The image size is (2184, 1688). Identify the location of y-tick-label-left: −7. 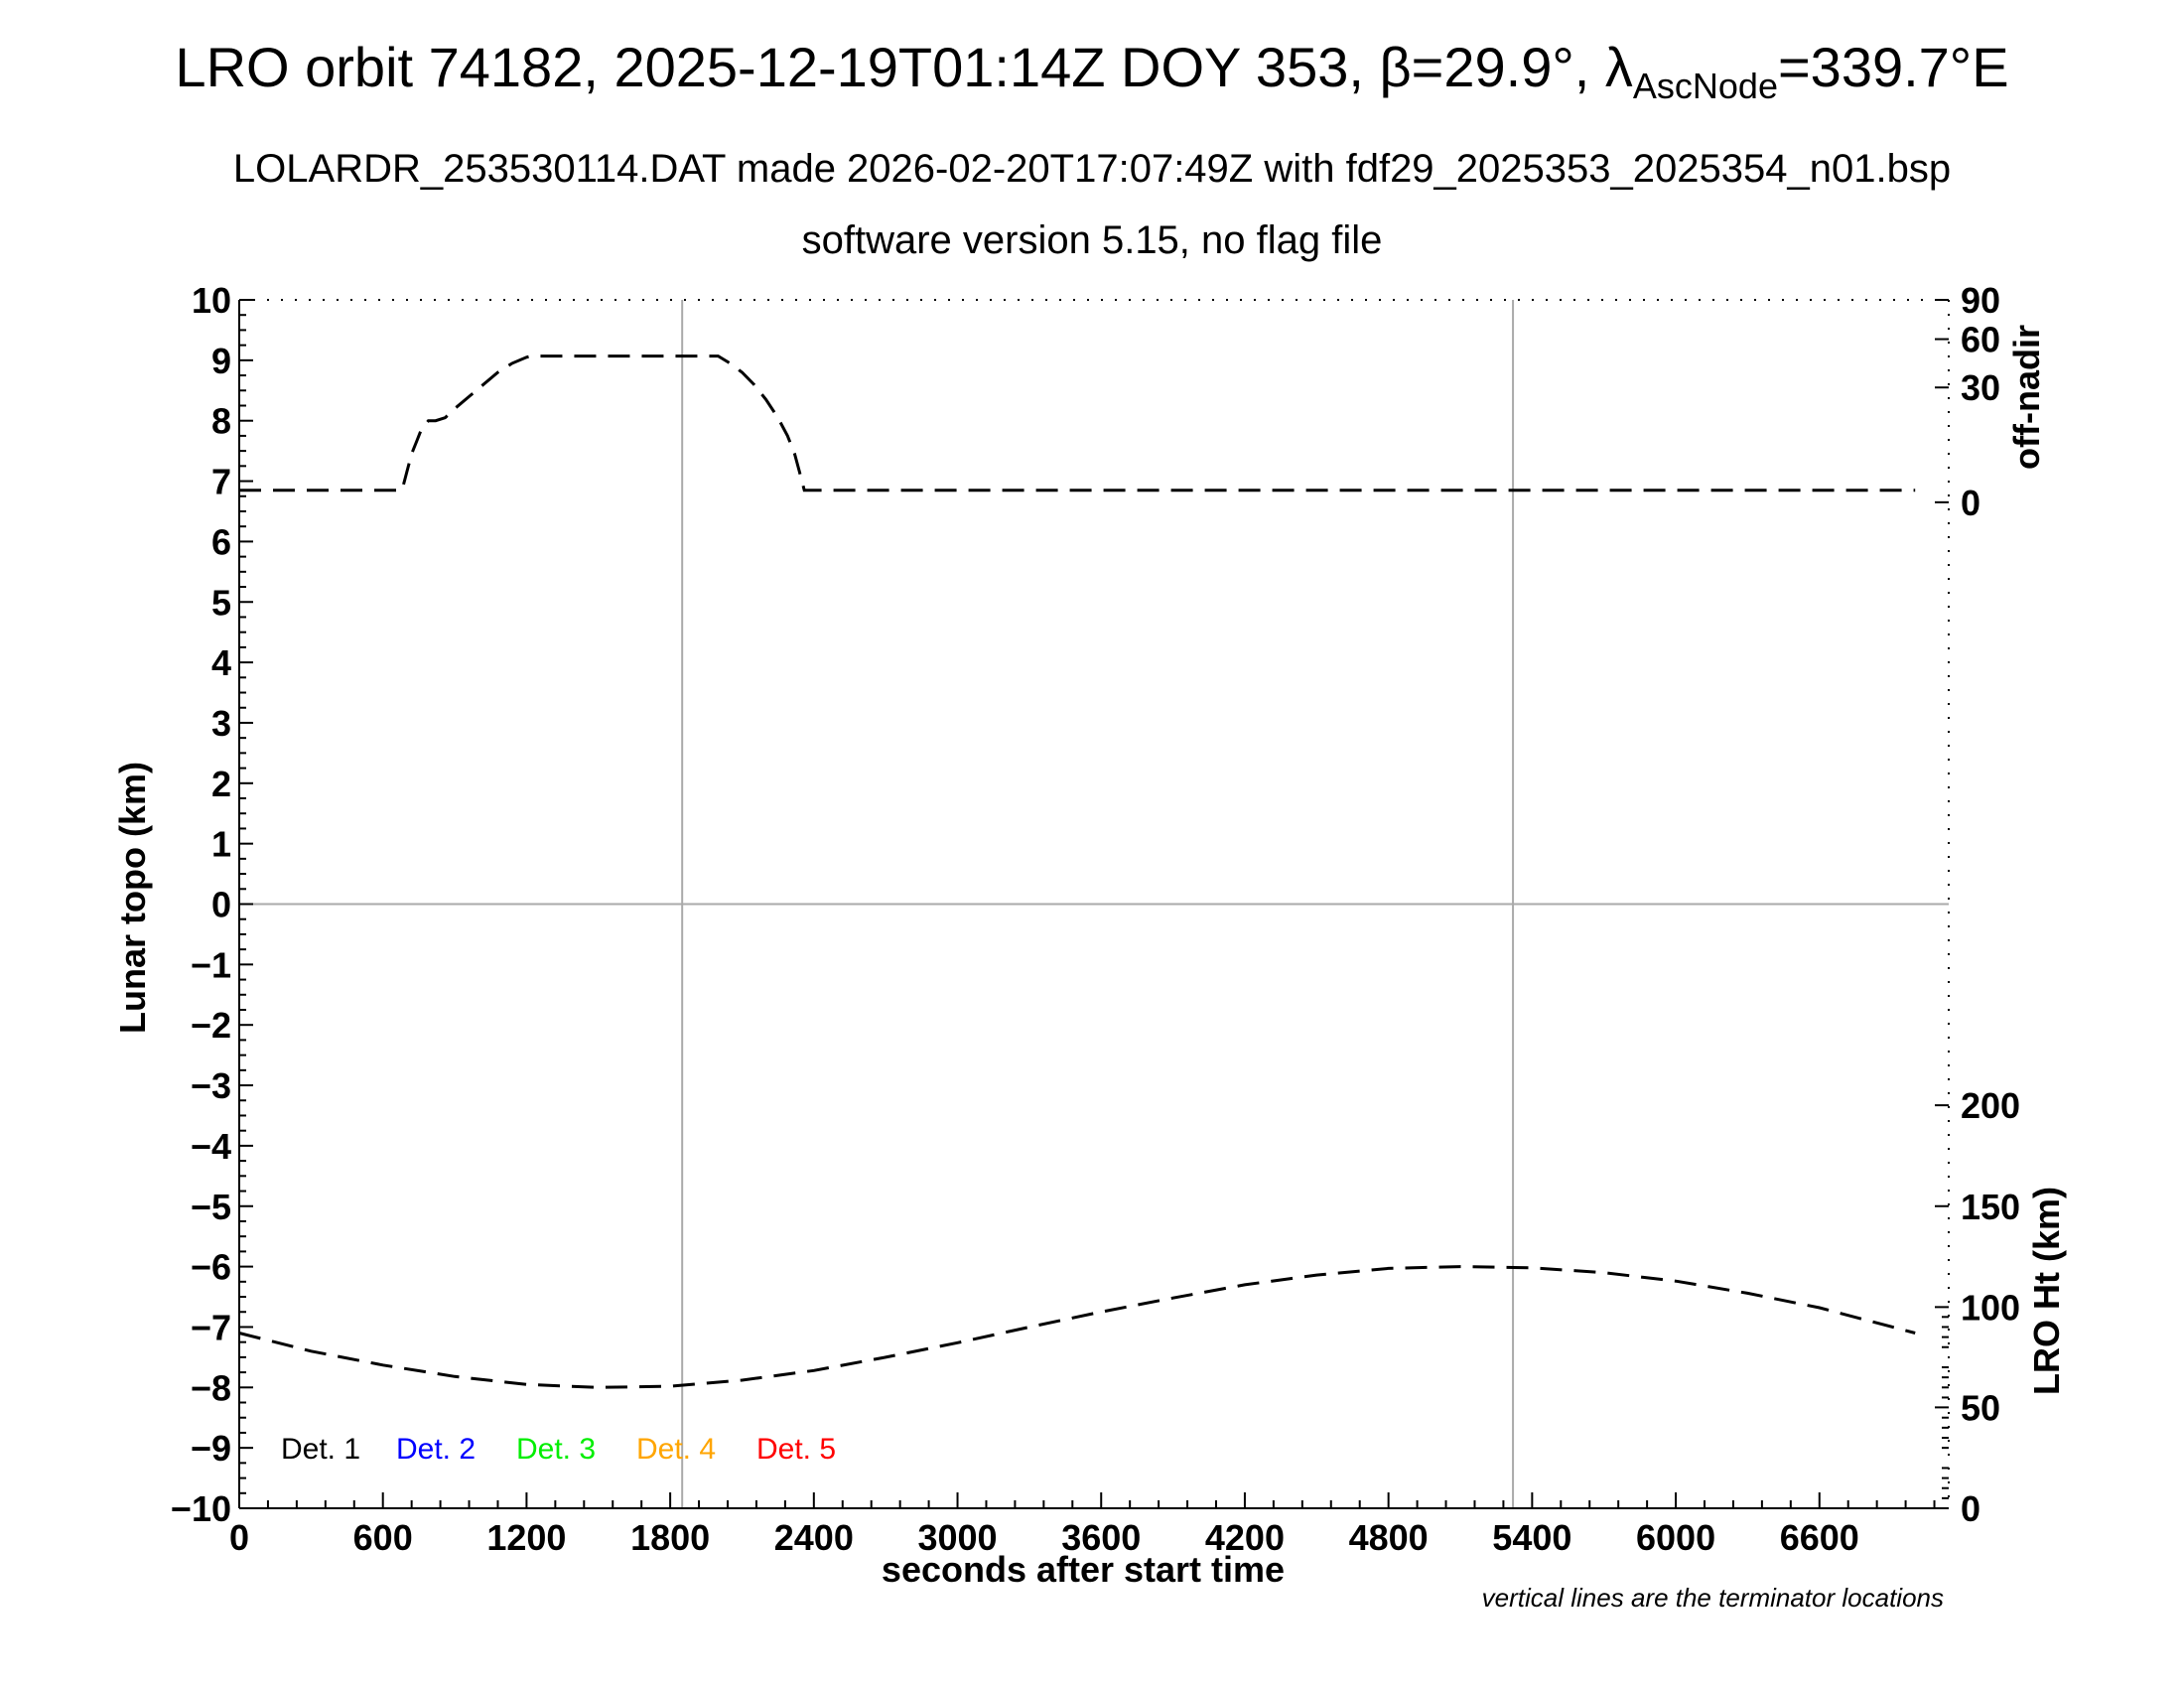
(211, 1327).